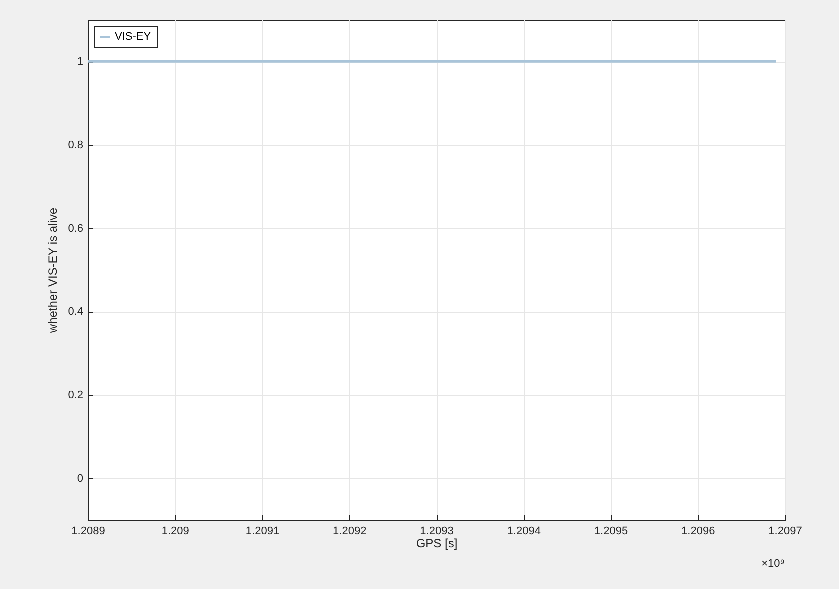  Describe the element at coordinates (611, 532) in the screenshot. I see `x-tick-label: 1.2095` at that location.